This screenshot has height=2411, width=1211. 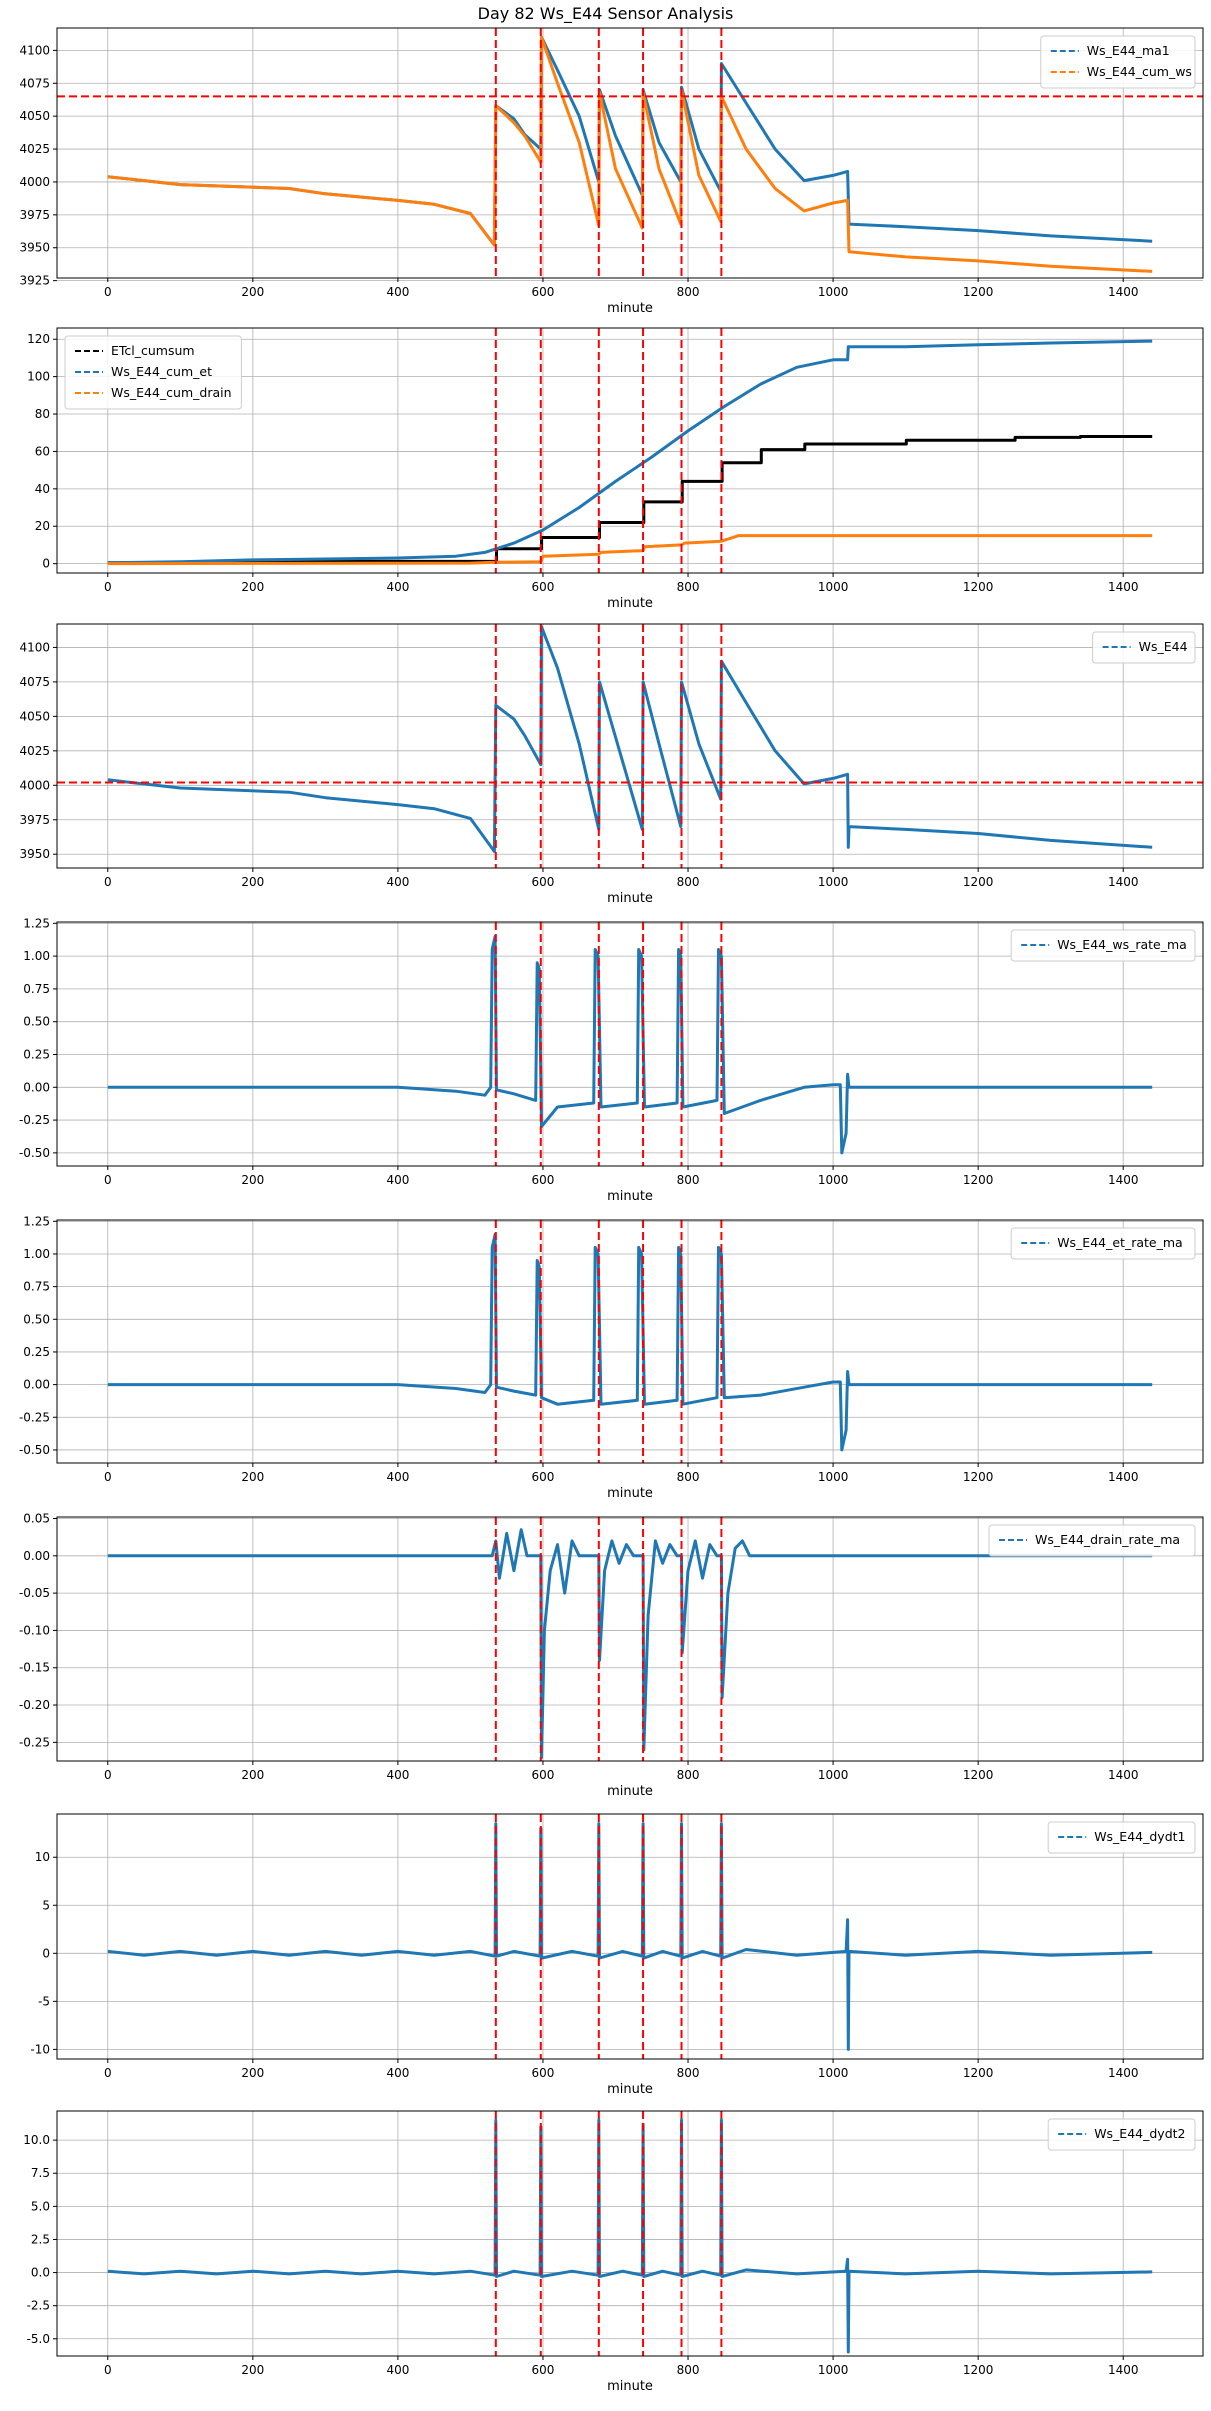 I want to click on legend: Ws_E44, so click(x=1144, y=647).